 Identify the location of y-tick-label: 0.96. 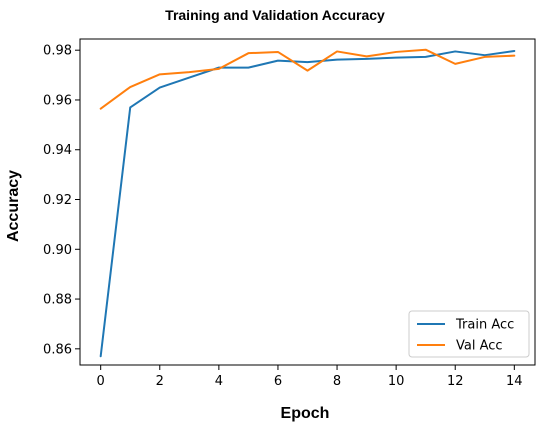
(57, 100).